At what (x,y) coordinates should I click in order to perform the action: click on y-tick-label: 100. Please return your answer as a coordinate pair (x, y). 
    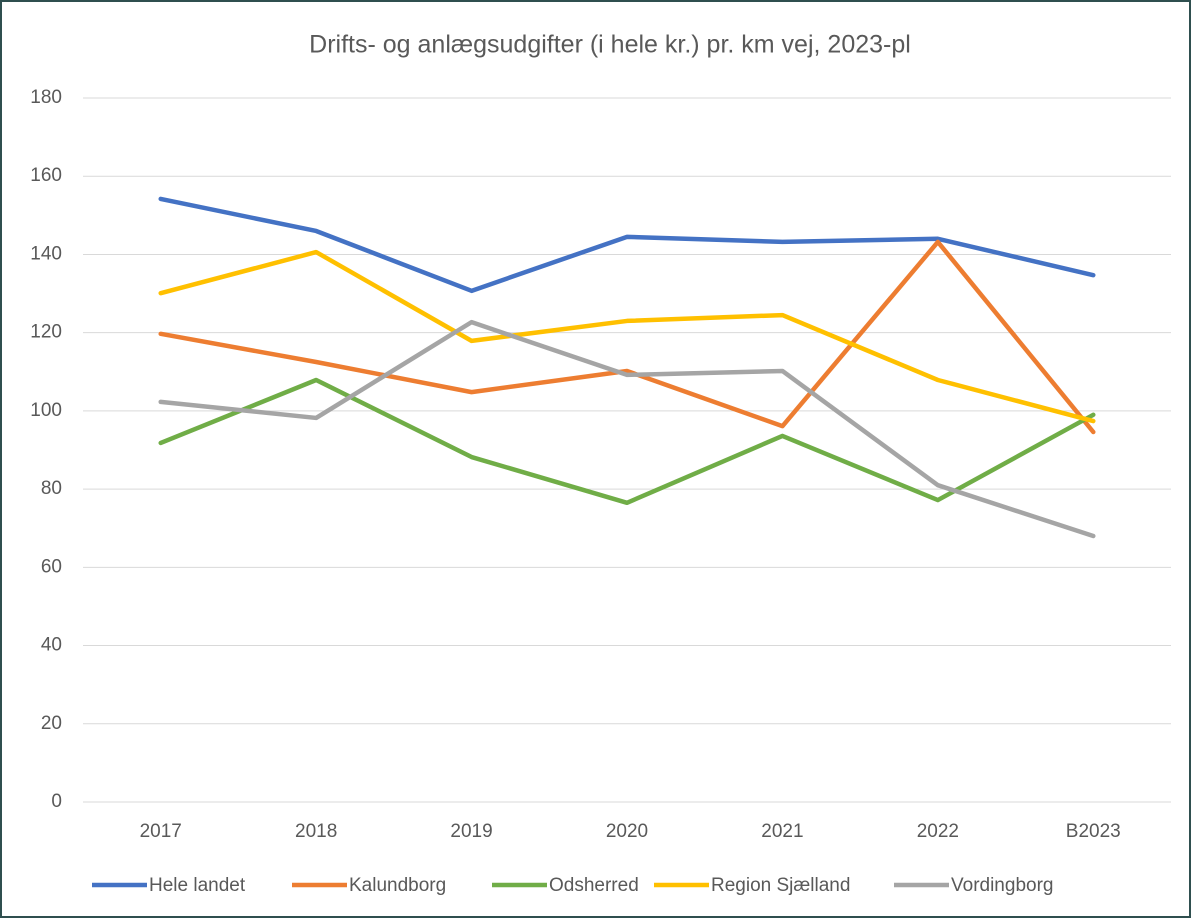
    Looking at the image, I should click on (46, 410).